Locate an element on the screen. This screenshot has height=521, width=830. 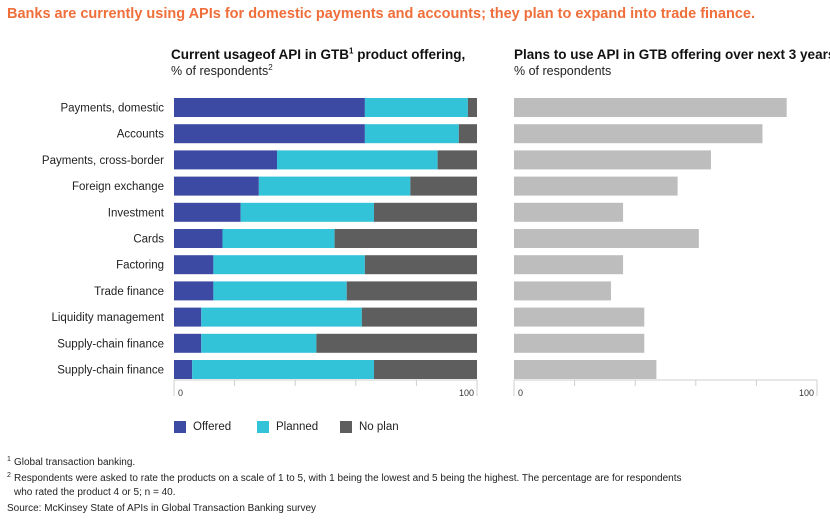
legend-label-planned: Planned is located at coordinates (297, 427).